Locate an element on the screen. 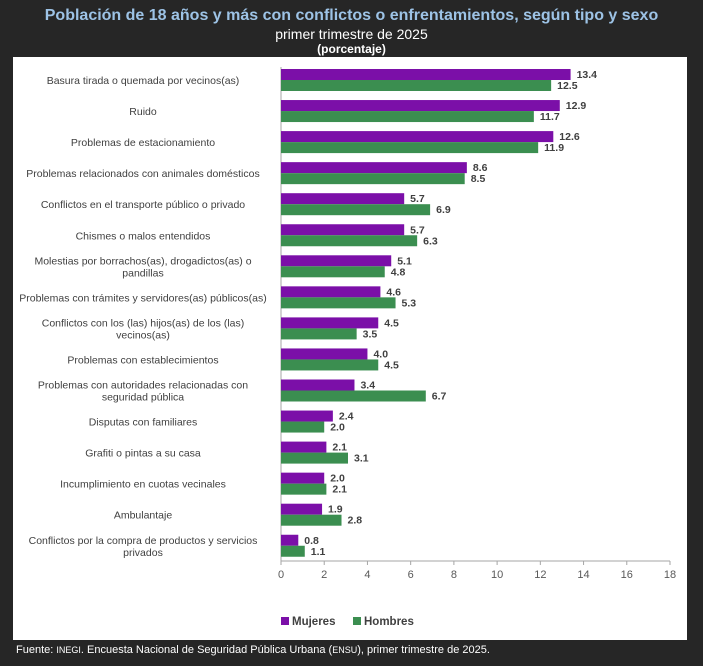 The height and width of the screenshot is (666, 703). category-label: Ambulantaje is located at coordinates (143, 516).